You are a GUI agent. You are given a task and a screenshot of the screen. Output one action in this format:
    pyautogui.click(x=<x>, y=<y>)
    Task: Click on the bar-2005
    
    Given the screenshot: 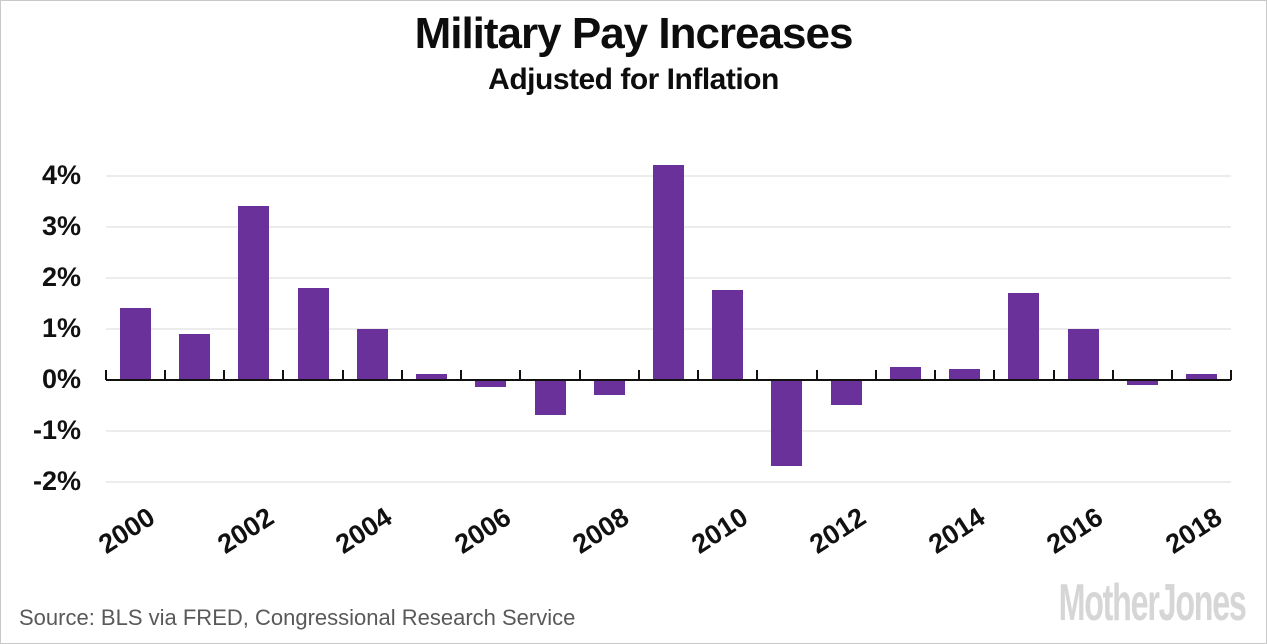 What is the action you would take?
    pyautogui.click(x=432, y=377)
    